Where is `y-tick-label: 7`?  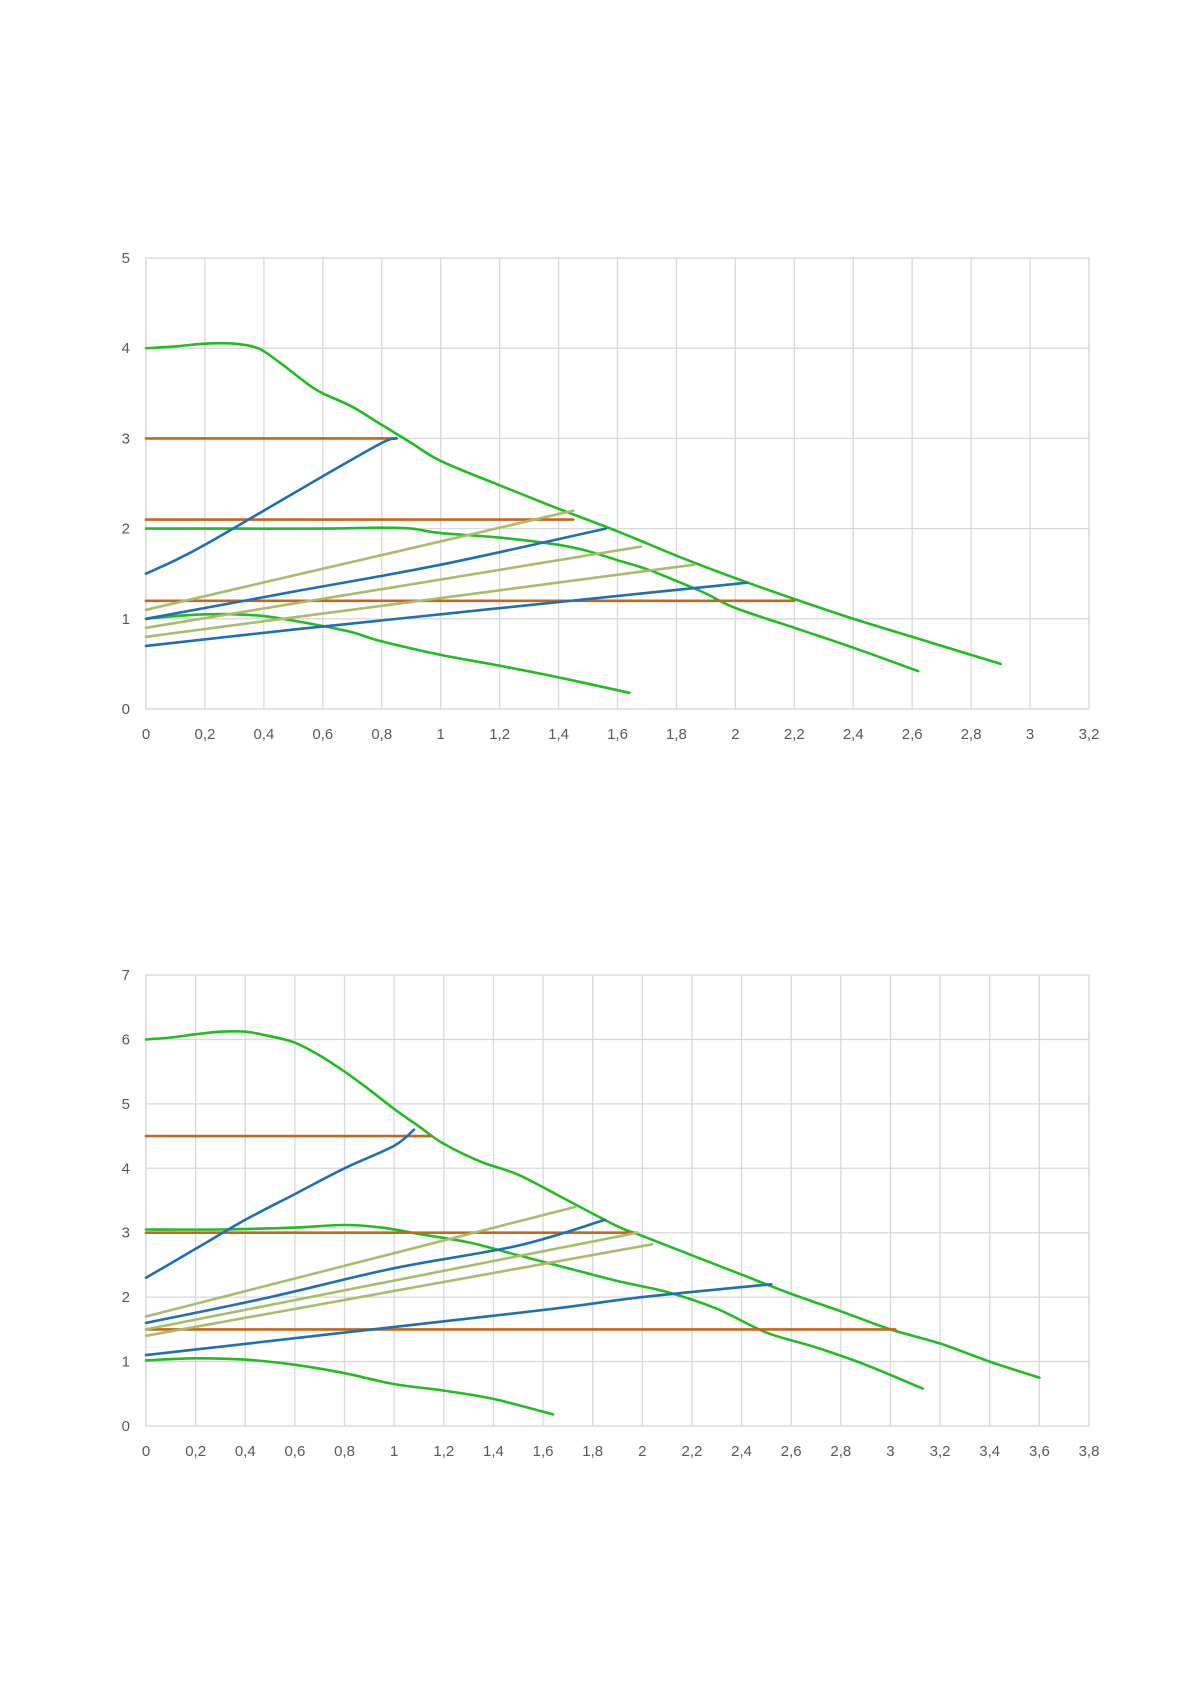
y-tick-label: 7 is located at coordinates (126, 975).